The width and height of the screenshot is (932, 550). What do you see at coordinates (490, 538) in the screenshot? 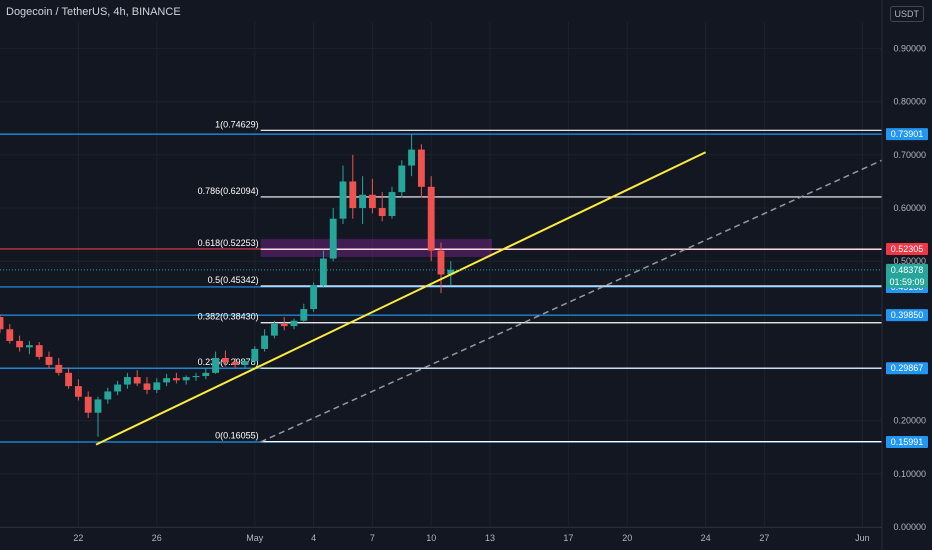
I see `x-tick-label: 13` at bounding box center [490, 538].